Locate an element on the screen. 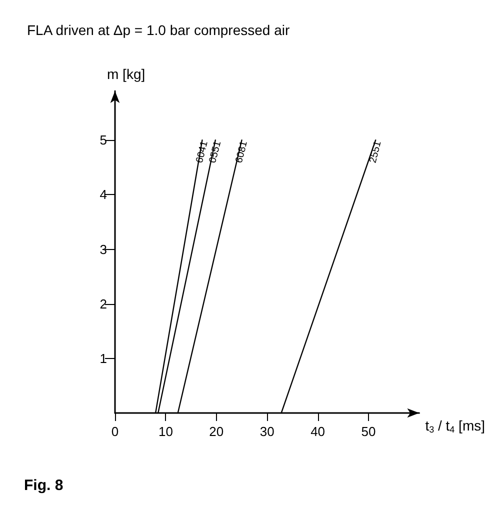 This screenshot has height=523, width=488. x-tick-label: 50 is located at coordinates (368, 431).